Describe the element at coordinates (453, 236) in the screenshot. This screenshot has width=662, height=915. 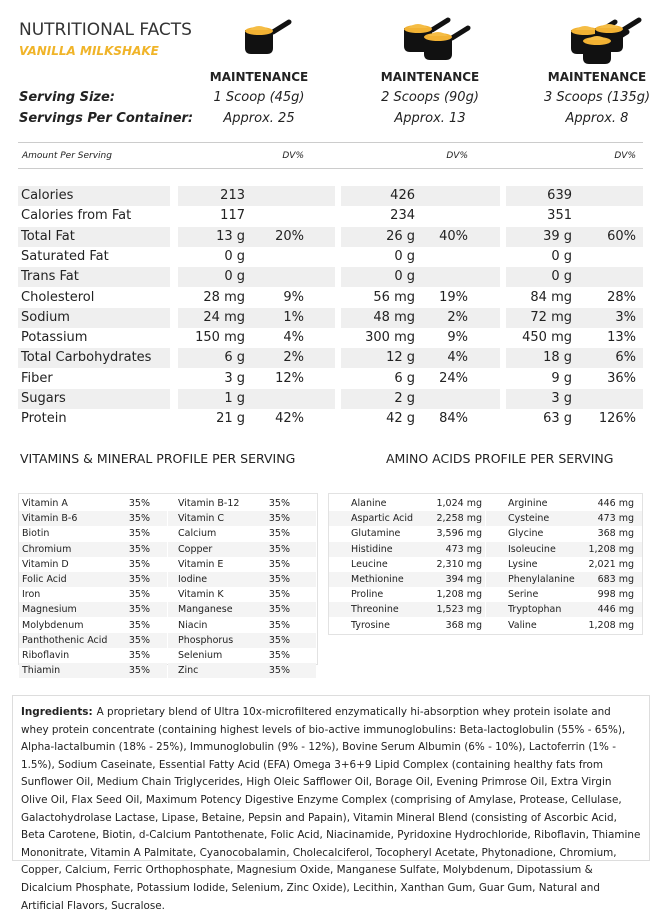
I see `nutrient-dv: 40%` at that location.